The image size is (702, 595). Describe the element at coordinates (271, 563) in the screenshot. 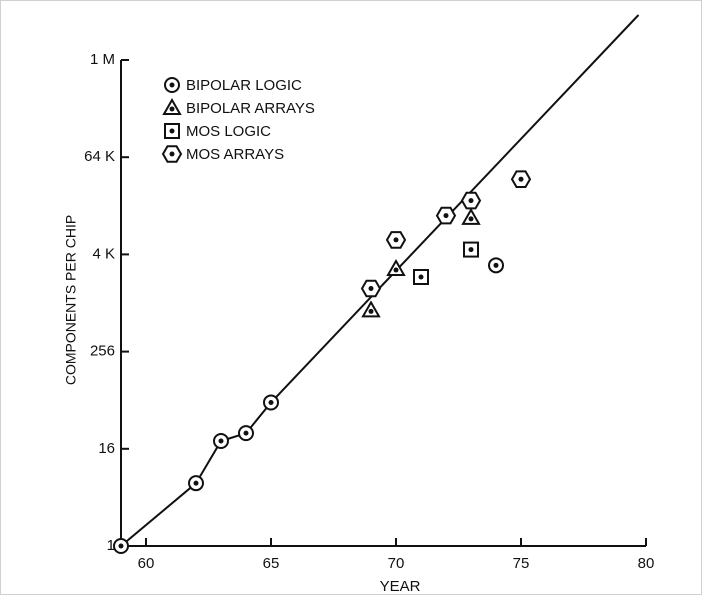

I see `x-tick-label: 65` at that location.